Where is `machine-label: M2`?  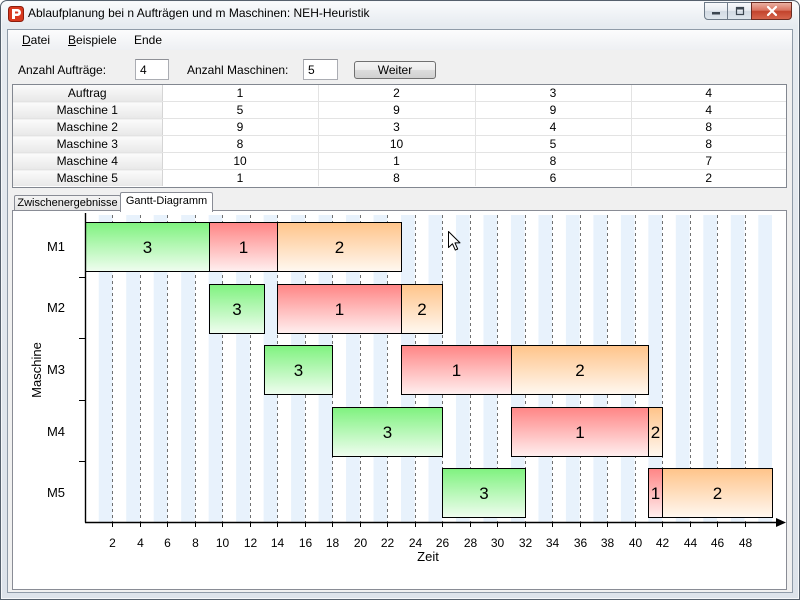 machine-label: M2 is located at coordinates (56, 307).